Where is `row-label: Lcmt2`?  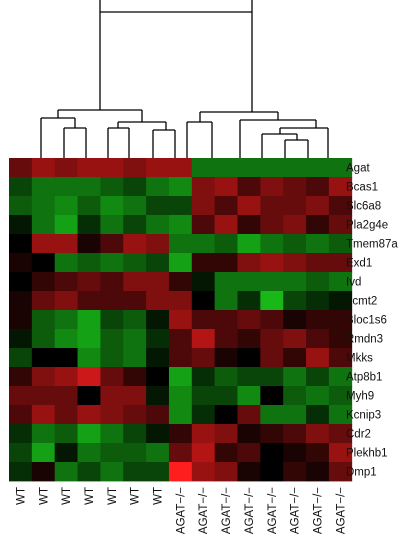
row-label: Lcmt2 is located at coordinates (361, 302).